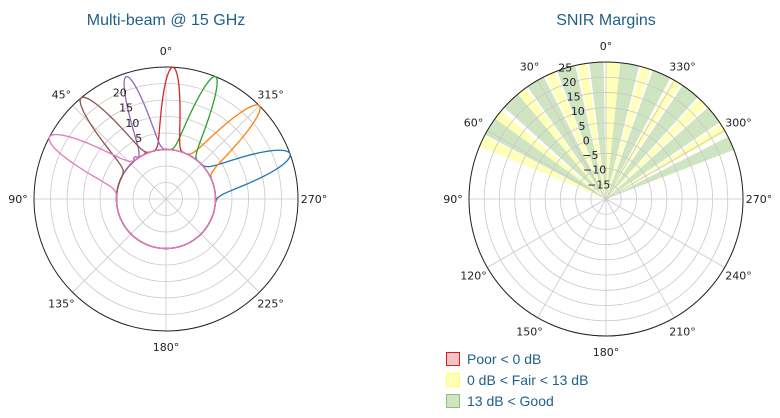 Image resolution: width=780 pixels, height=418 pixels. I want to click on legend-item-good: 13 dB < Good, so click(517, 400).